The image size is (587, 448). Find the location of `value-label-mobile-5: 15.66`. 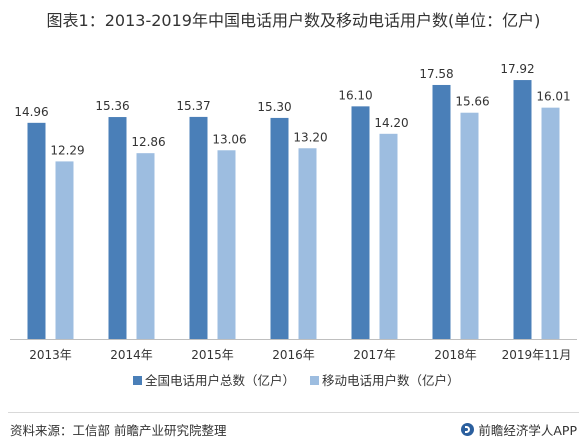

value-label-mobile-5: 15.66 is located at coordinates (472, 102).